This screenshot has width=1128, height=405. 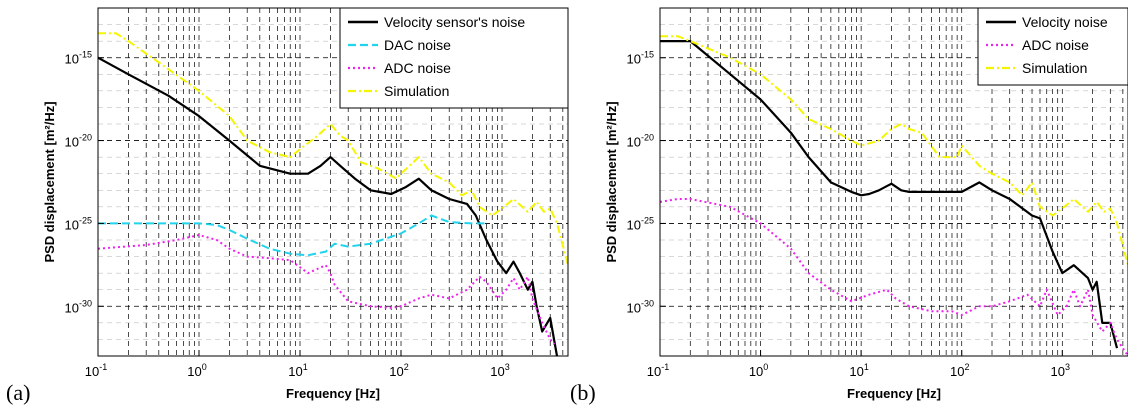 I want to click on legend-box, so click(x=454, y=58).